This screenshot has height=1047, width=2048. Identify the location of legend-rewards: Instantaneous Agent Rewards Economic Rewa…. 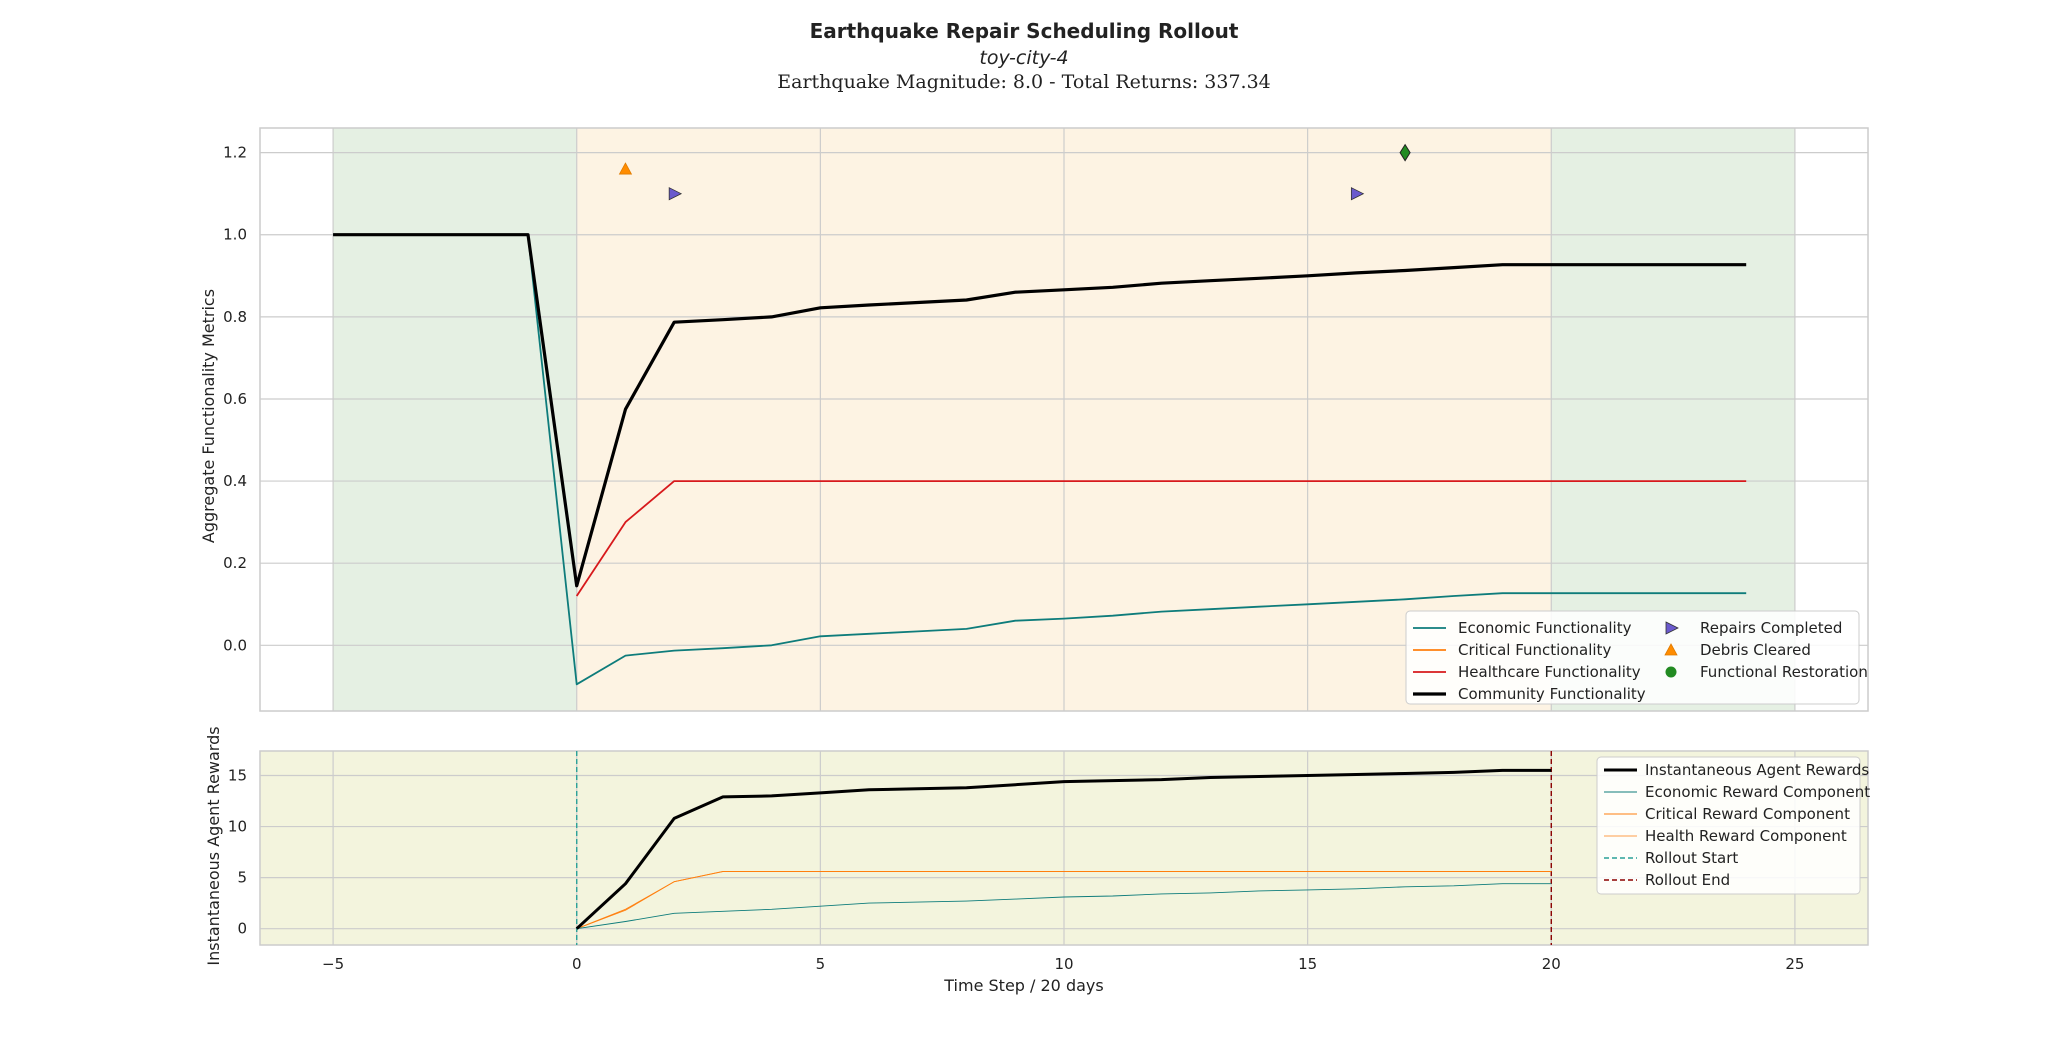
(1733, 825).